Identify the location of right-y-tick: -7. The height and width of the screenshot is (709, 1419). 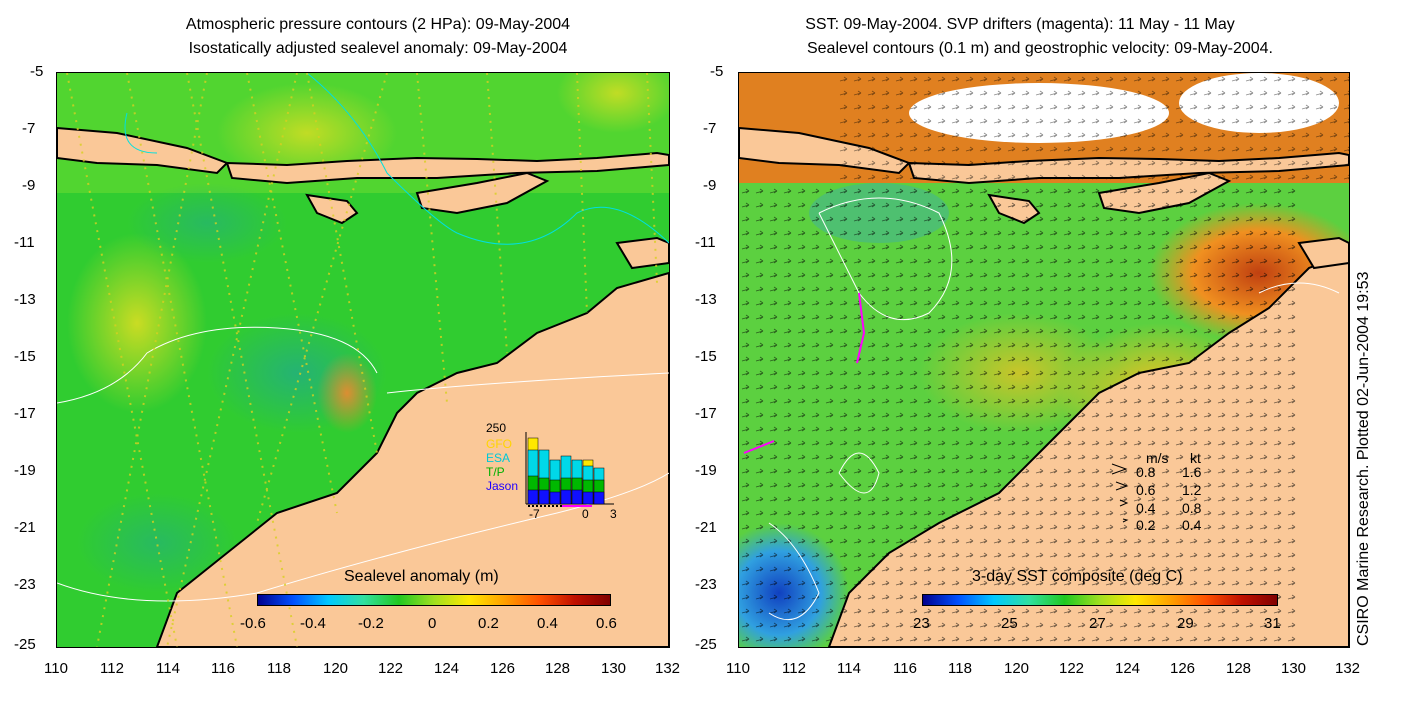
(710, 128).